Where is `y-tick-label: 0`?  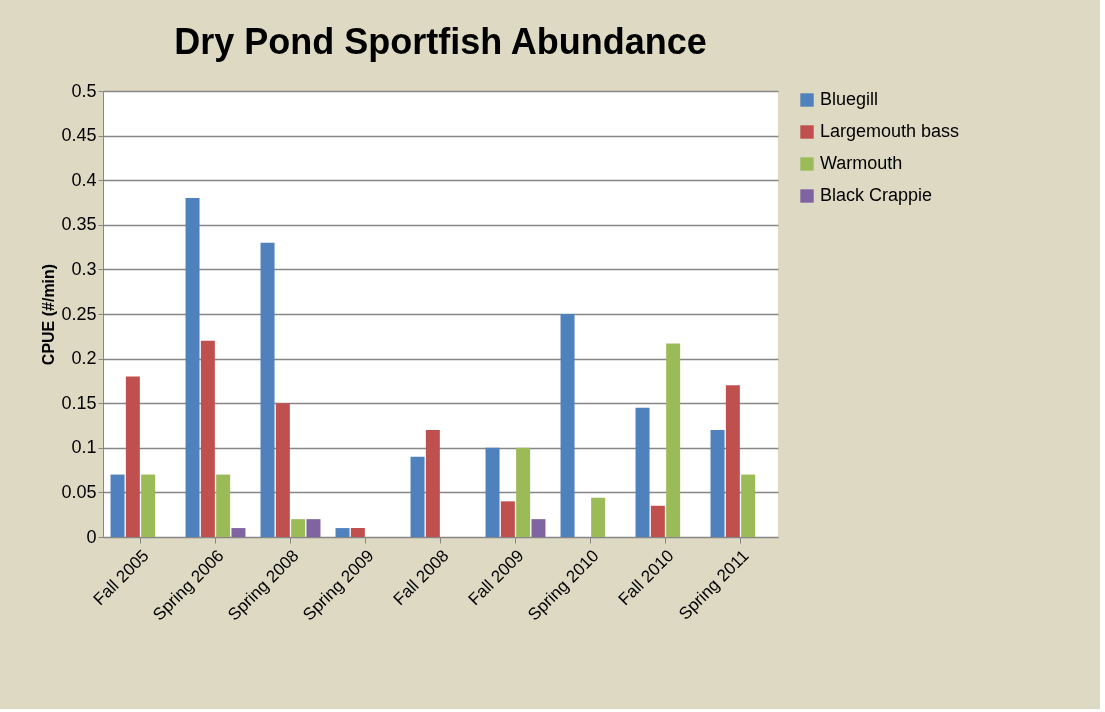 y-tick-label: 0 is located at coordinates (91, 536).